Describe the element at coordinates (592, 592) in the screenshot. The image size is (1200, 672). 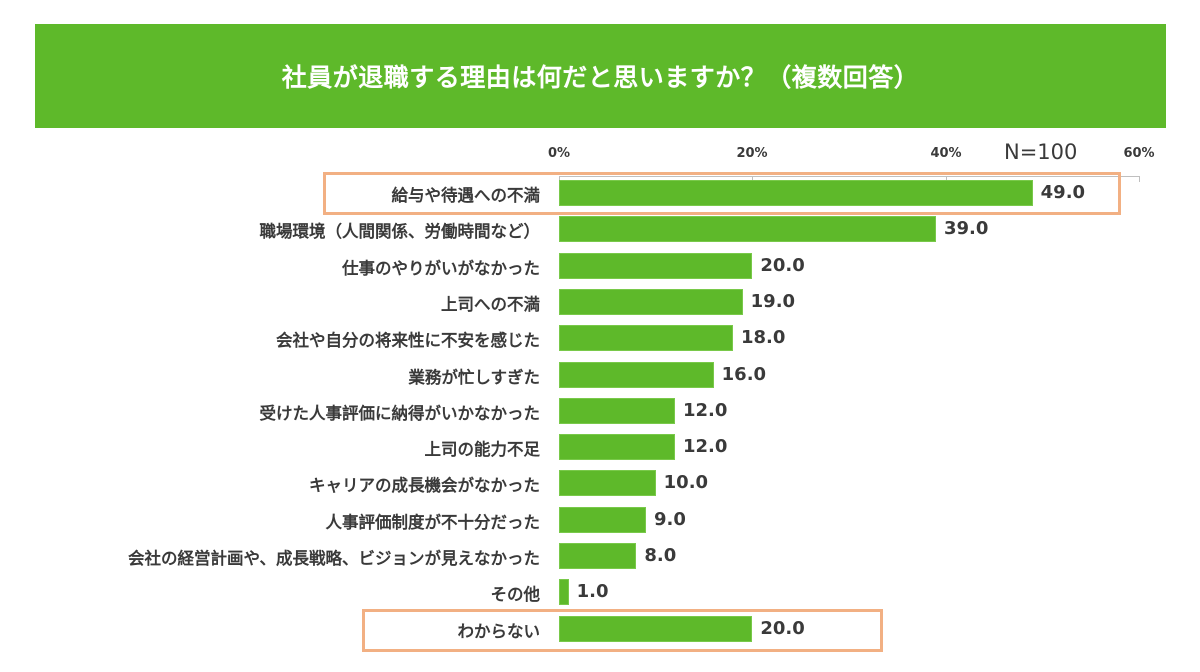
I see `value-label: 1.0` at that location.